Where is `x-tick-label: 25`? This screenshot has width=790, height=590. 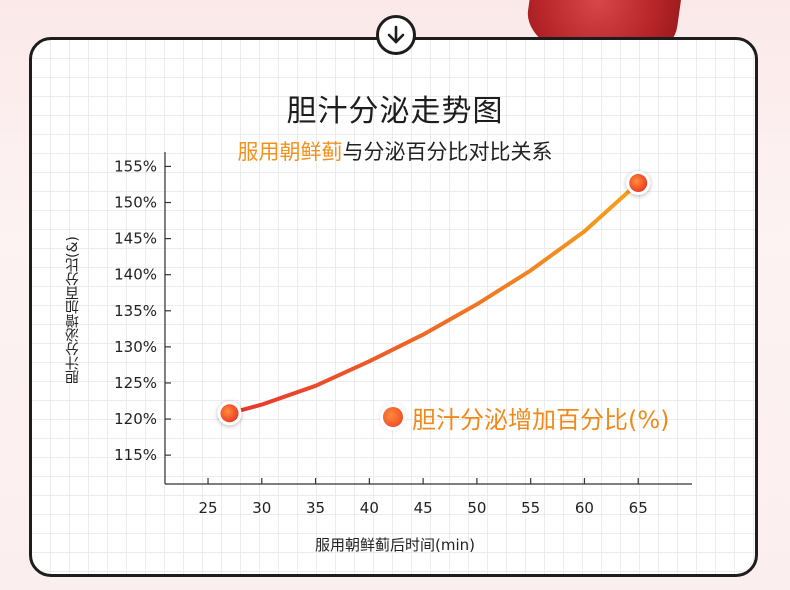
x-tick-label: 25 is located at coordinates (207, 508).